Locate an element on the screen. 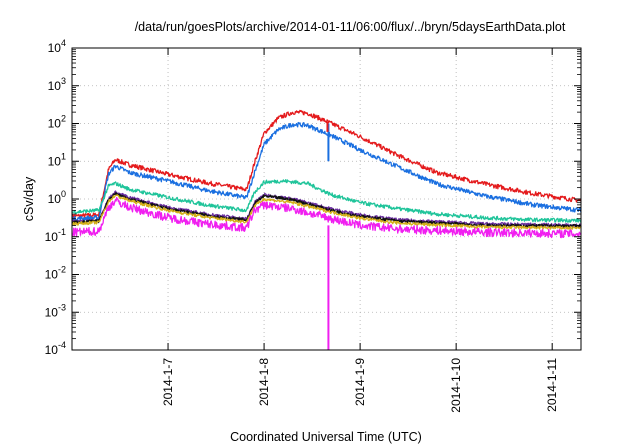 The height and width of the screenshot is (448, 640). y-tick-label: 10⁰ is located at coordinates (57, 197).